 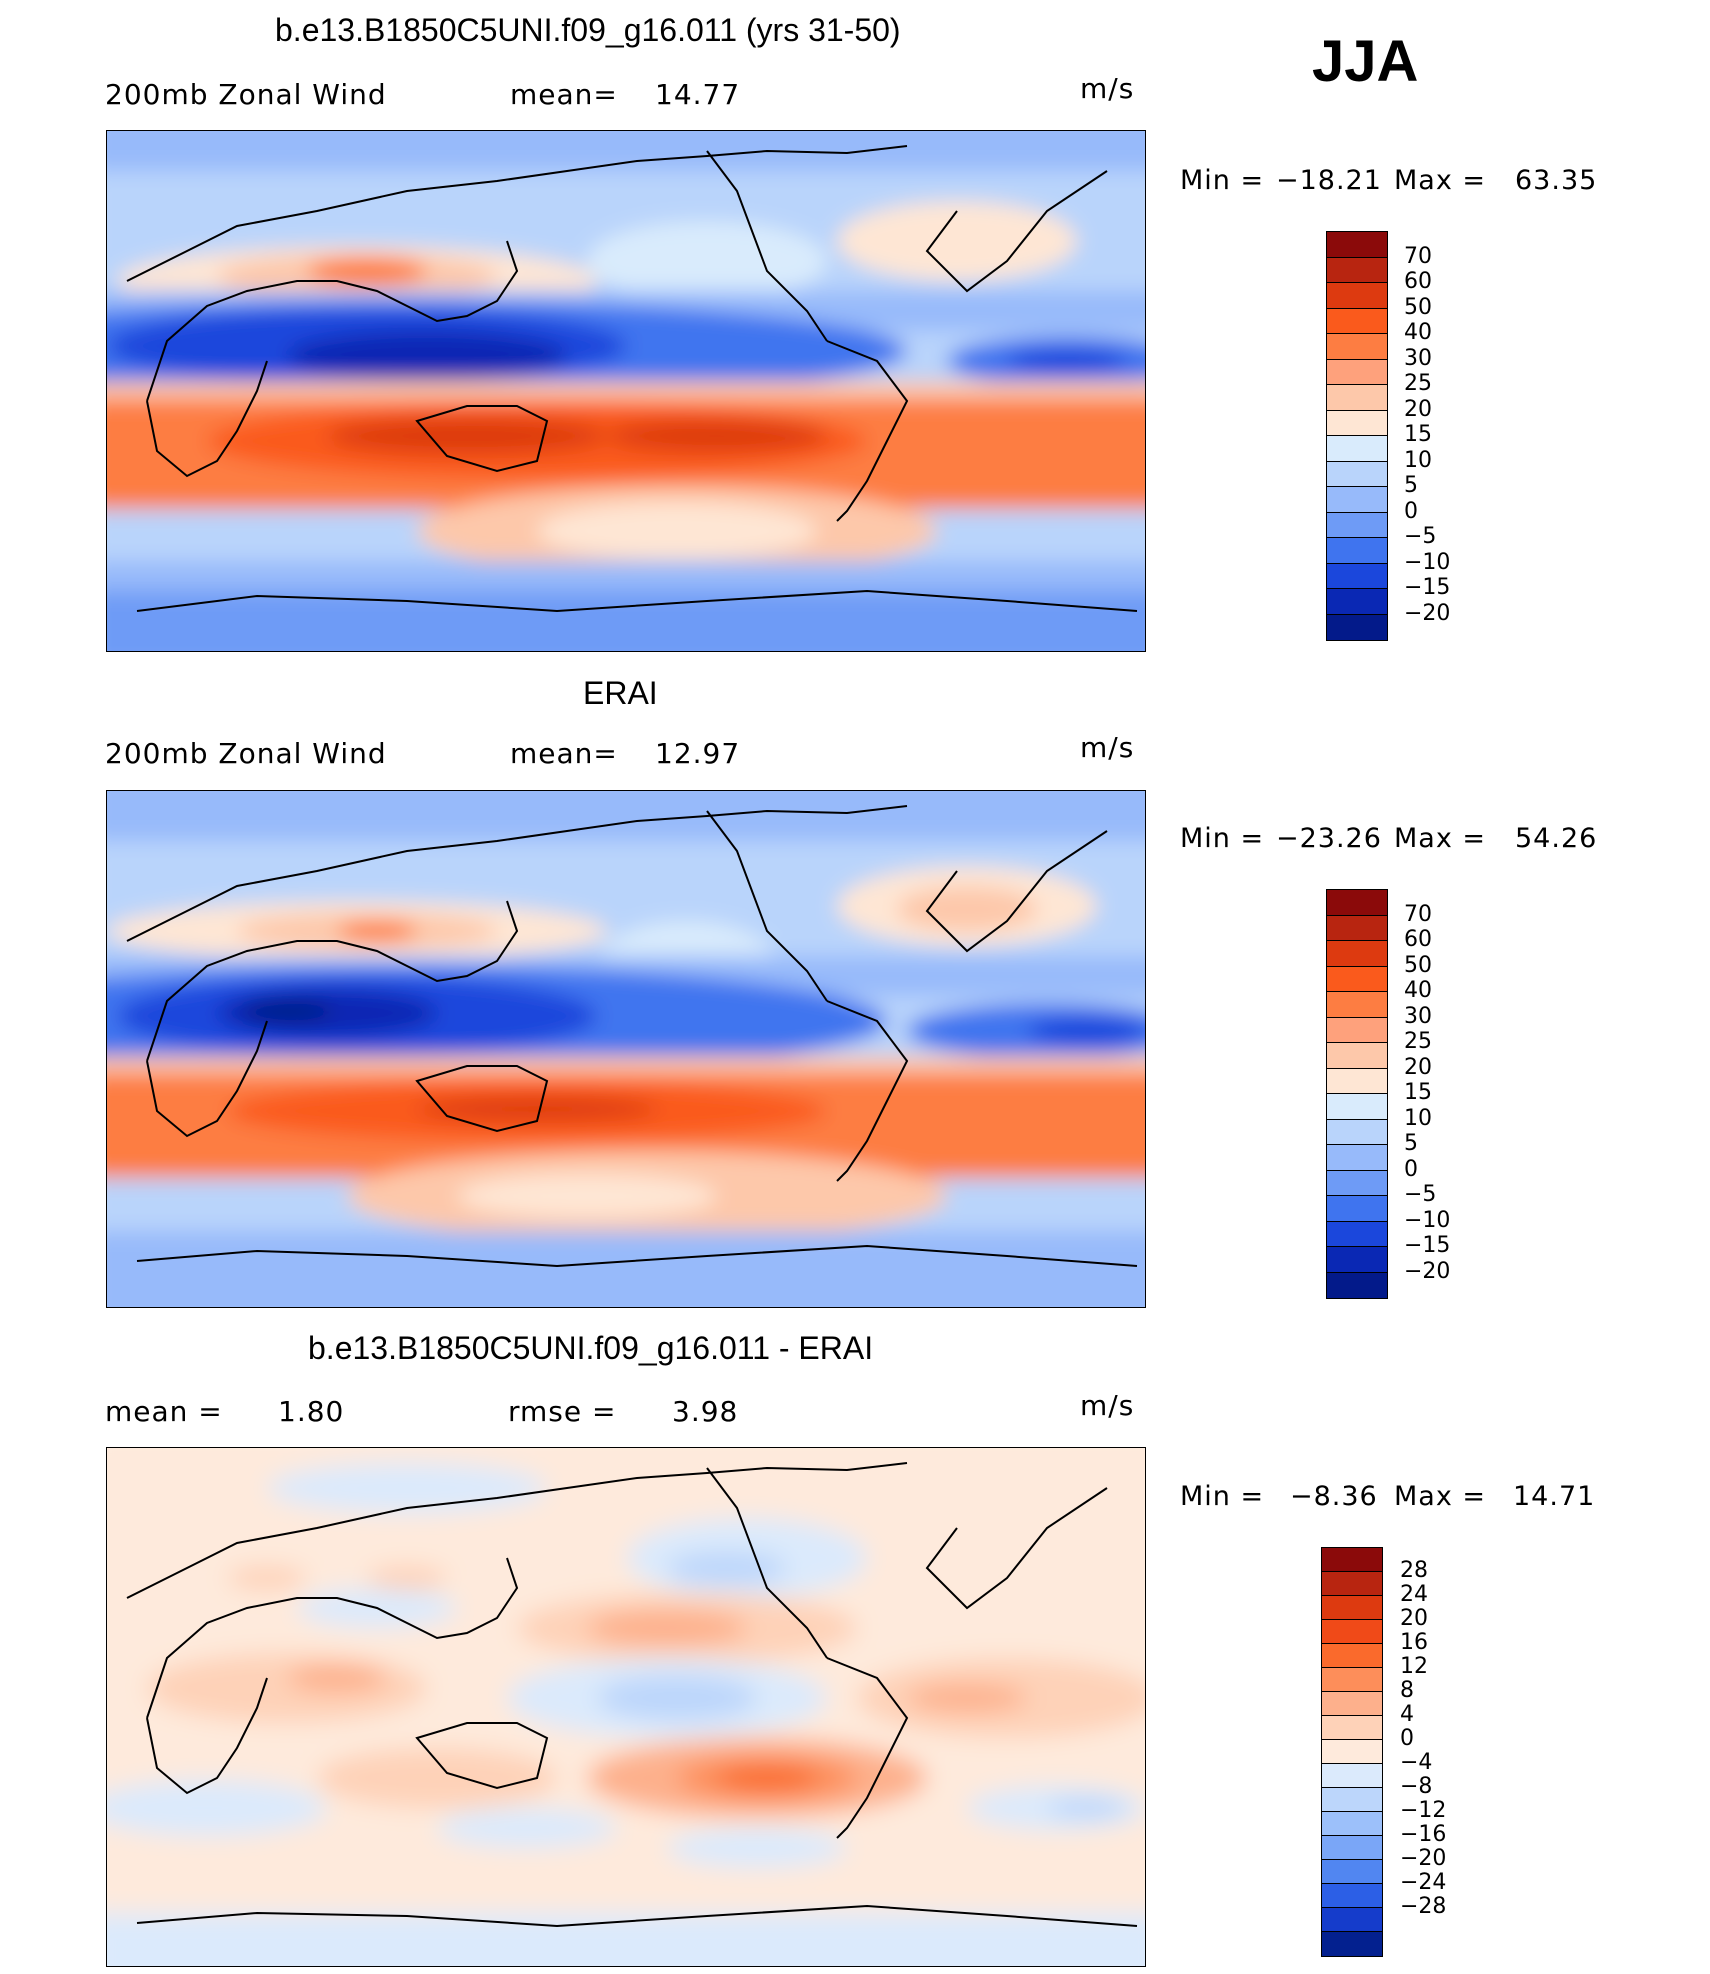 I want to click on colorbar-tick-label: 28, so click(x=1414, y=1570).